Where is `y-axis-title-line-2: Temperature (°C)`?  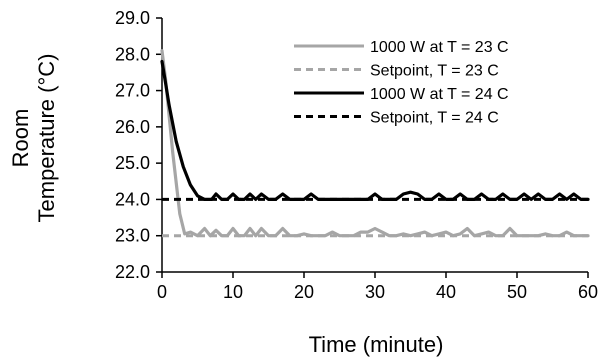 y-axis-title-line-2: Temperature (°C) is located at coordinates (46, 138).